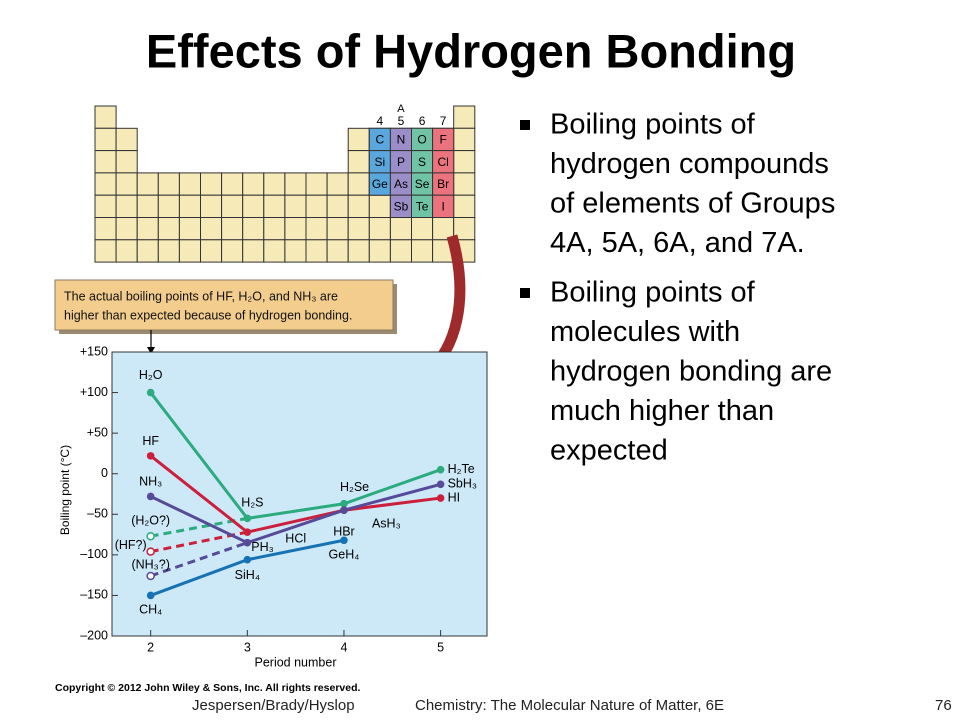 The image size is (960, 720). Describe the element at coordinates (440, 647) in the screenshot. I see `x-tick-label: 5` at that location.